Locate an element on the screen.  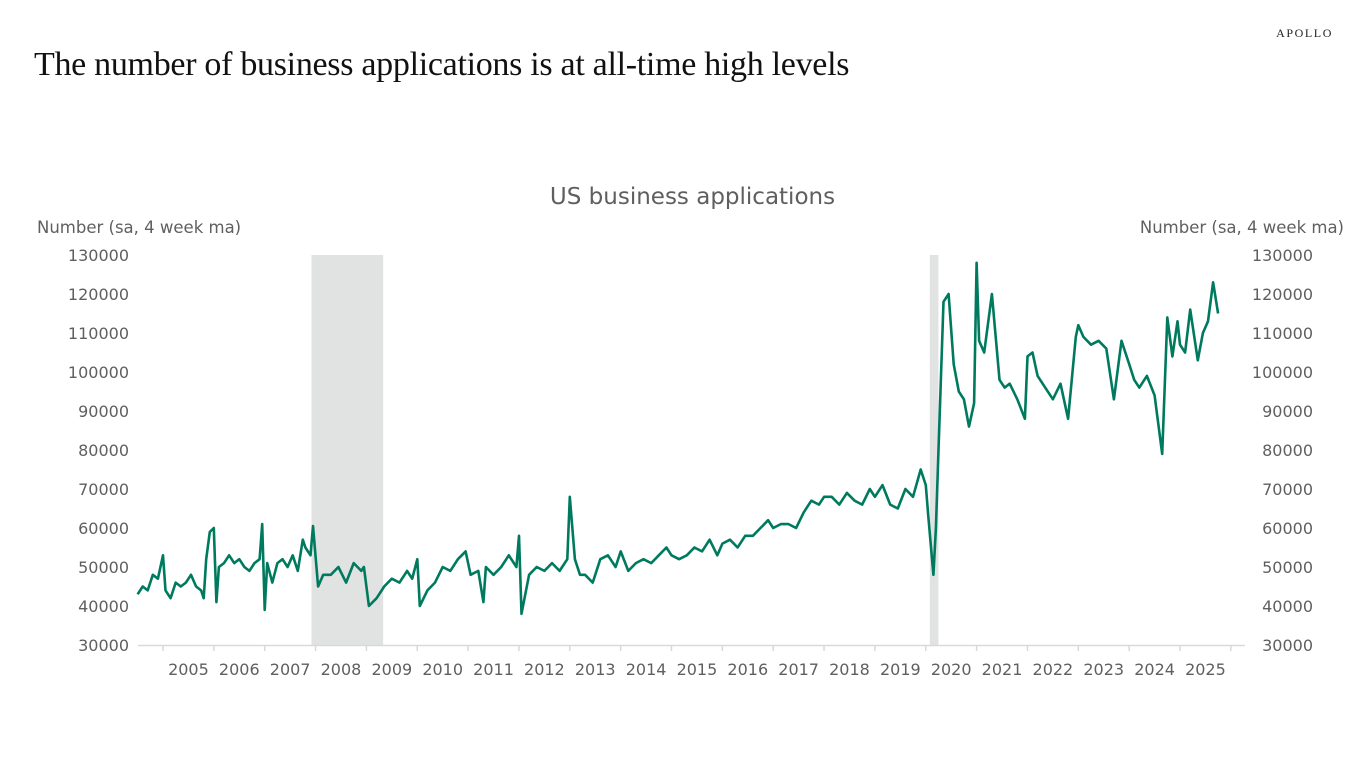
y-tick-label-left: 70000 is located at coordinates (103, 489).